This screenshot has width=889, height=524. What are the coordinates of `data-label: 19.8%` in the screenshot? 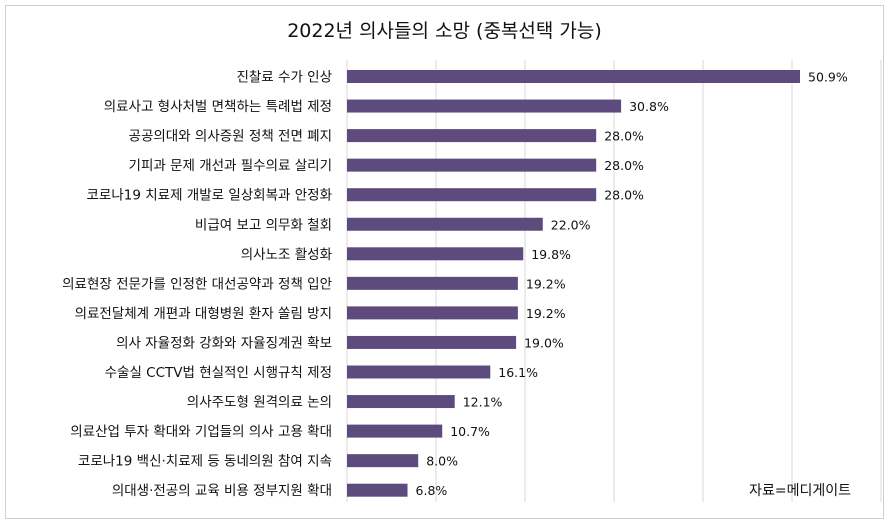 It's located at (551, 254).